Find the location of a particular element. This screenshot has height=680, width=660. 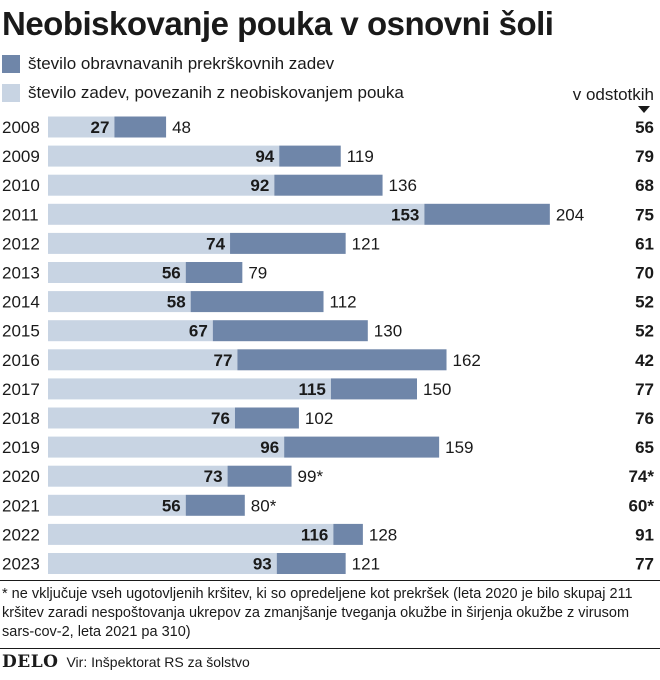

year-label: 2023 is located at coordinates (21, 564).